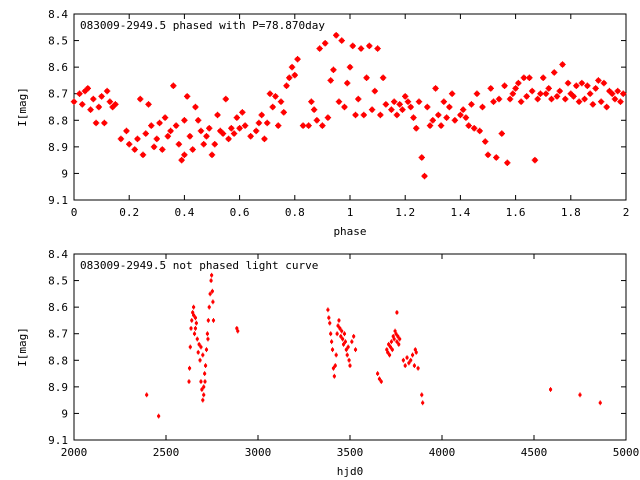  Describe the element at coordinates (58, 440) in the screenshot. I see `y-tick-label: 9.1` at that location.